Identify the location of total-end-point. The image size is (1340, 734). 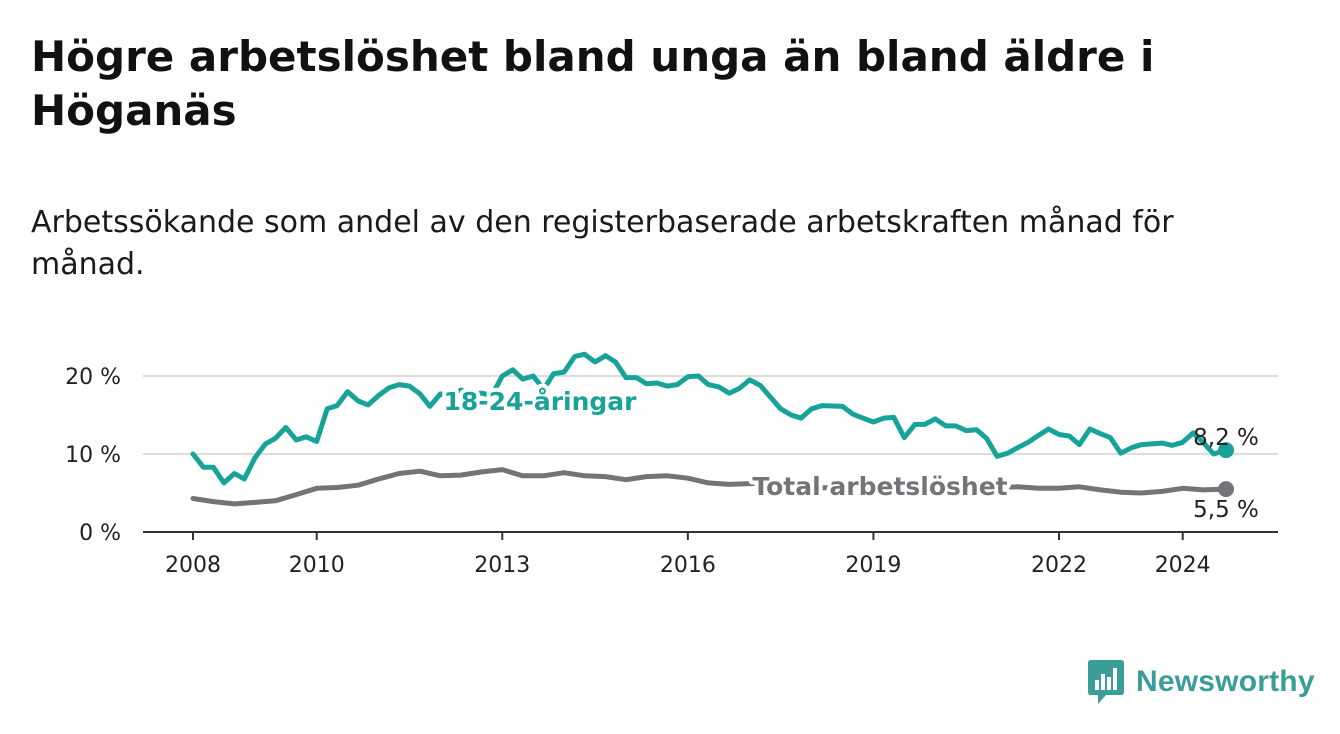
(1226, 489).